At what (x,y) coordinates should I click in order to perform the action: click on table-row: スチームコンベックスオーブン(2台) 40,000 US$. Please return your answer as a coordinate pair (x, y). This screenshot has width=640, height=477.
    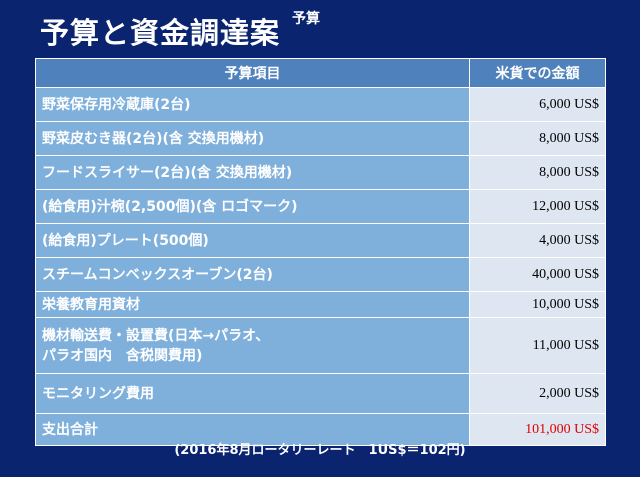
    Looking at the image, I should click on (320, 274).